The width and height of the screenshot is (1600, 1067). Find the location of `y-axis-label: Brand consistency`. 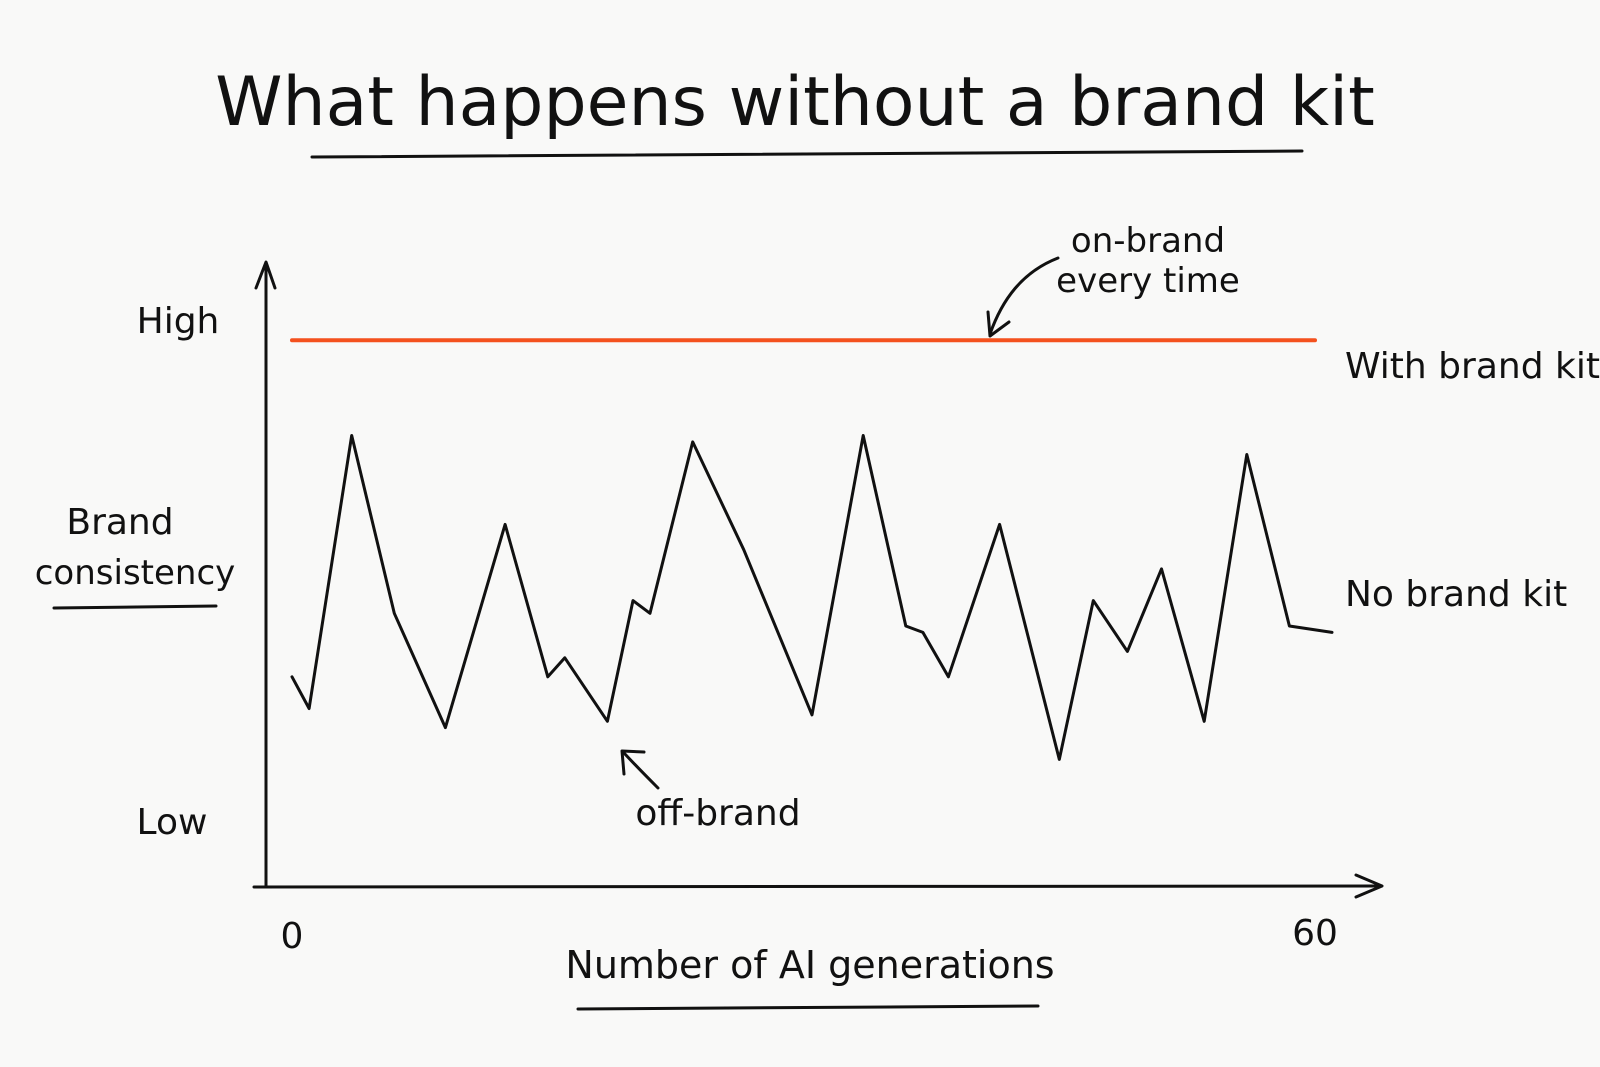

y-axis-label: Brand consistency is located at coordinates (135, 556).